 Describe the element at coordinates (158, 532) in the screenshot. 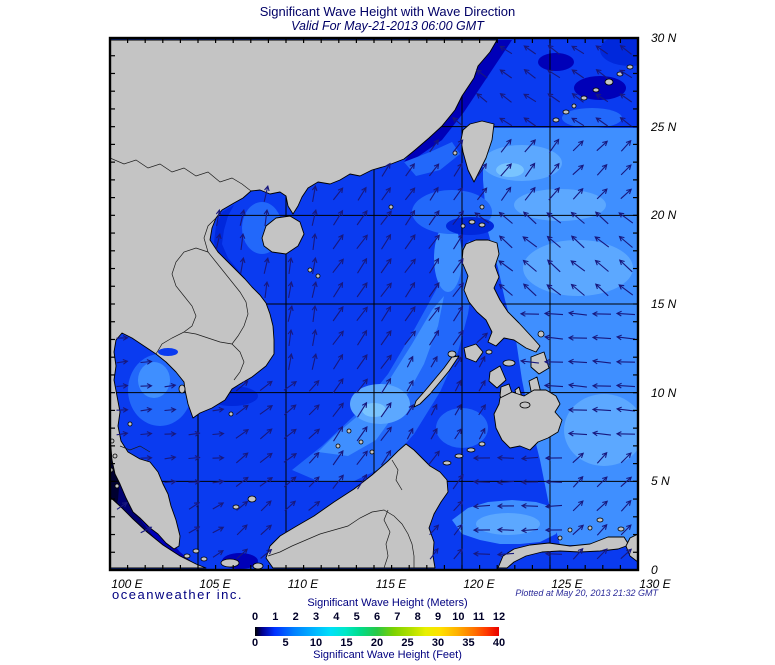

I see `landmass-sumatra` at that location.